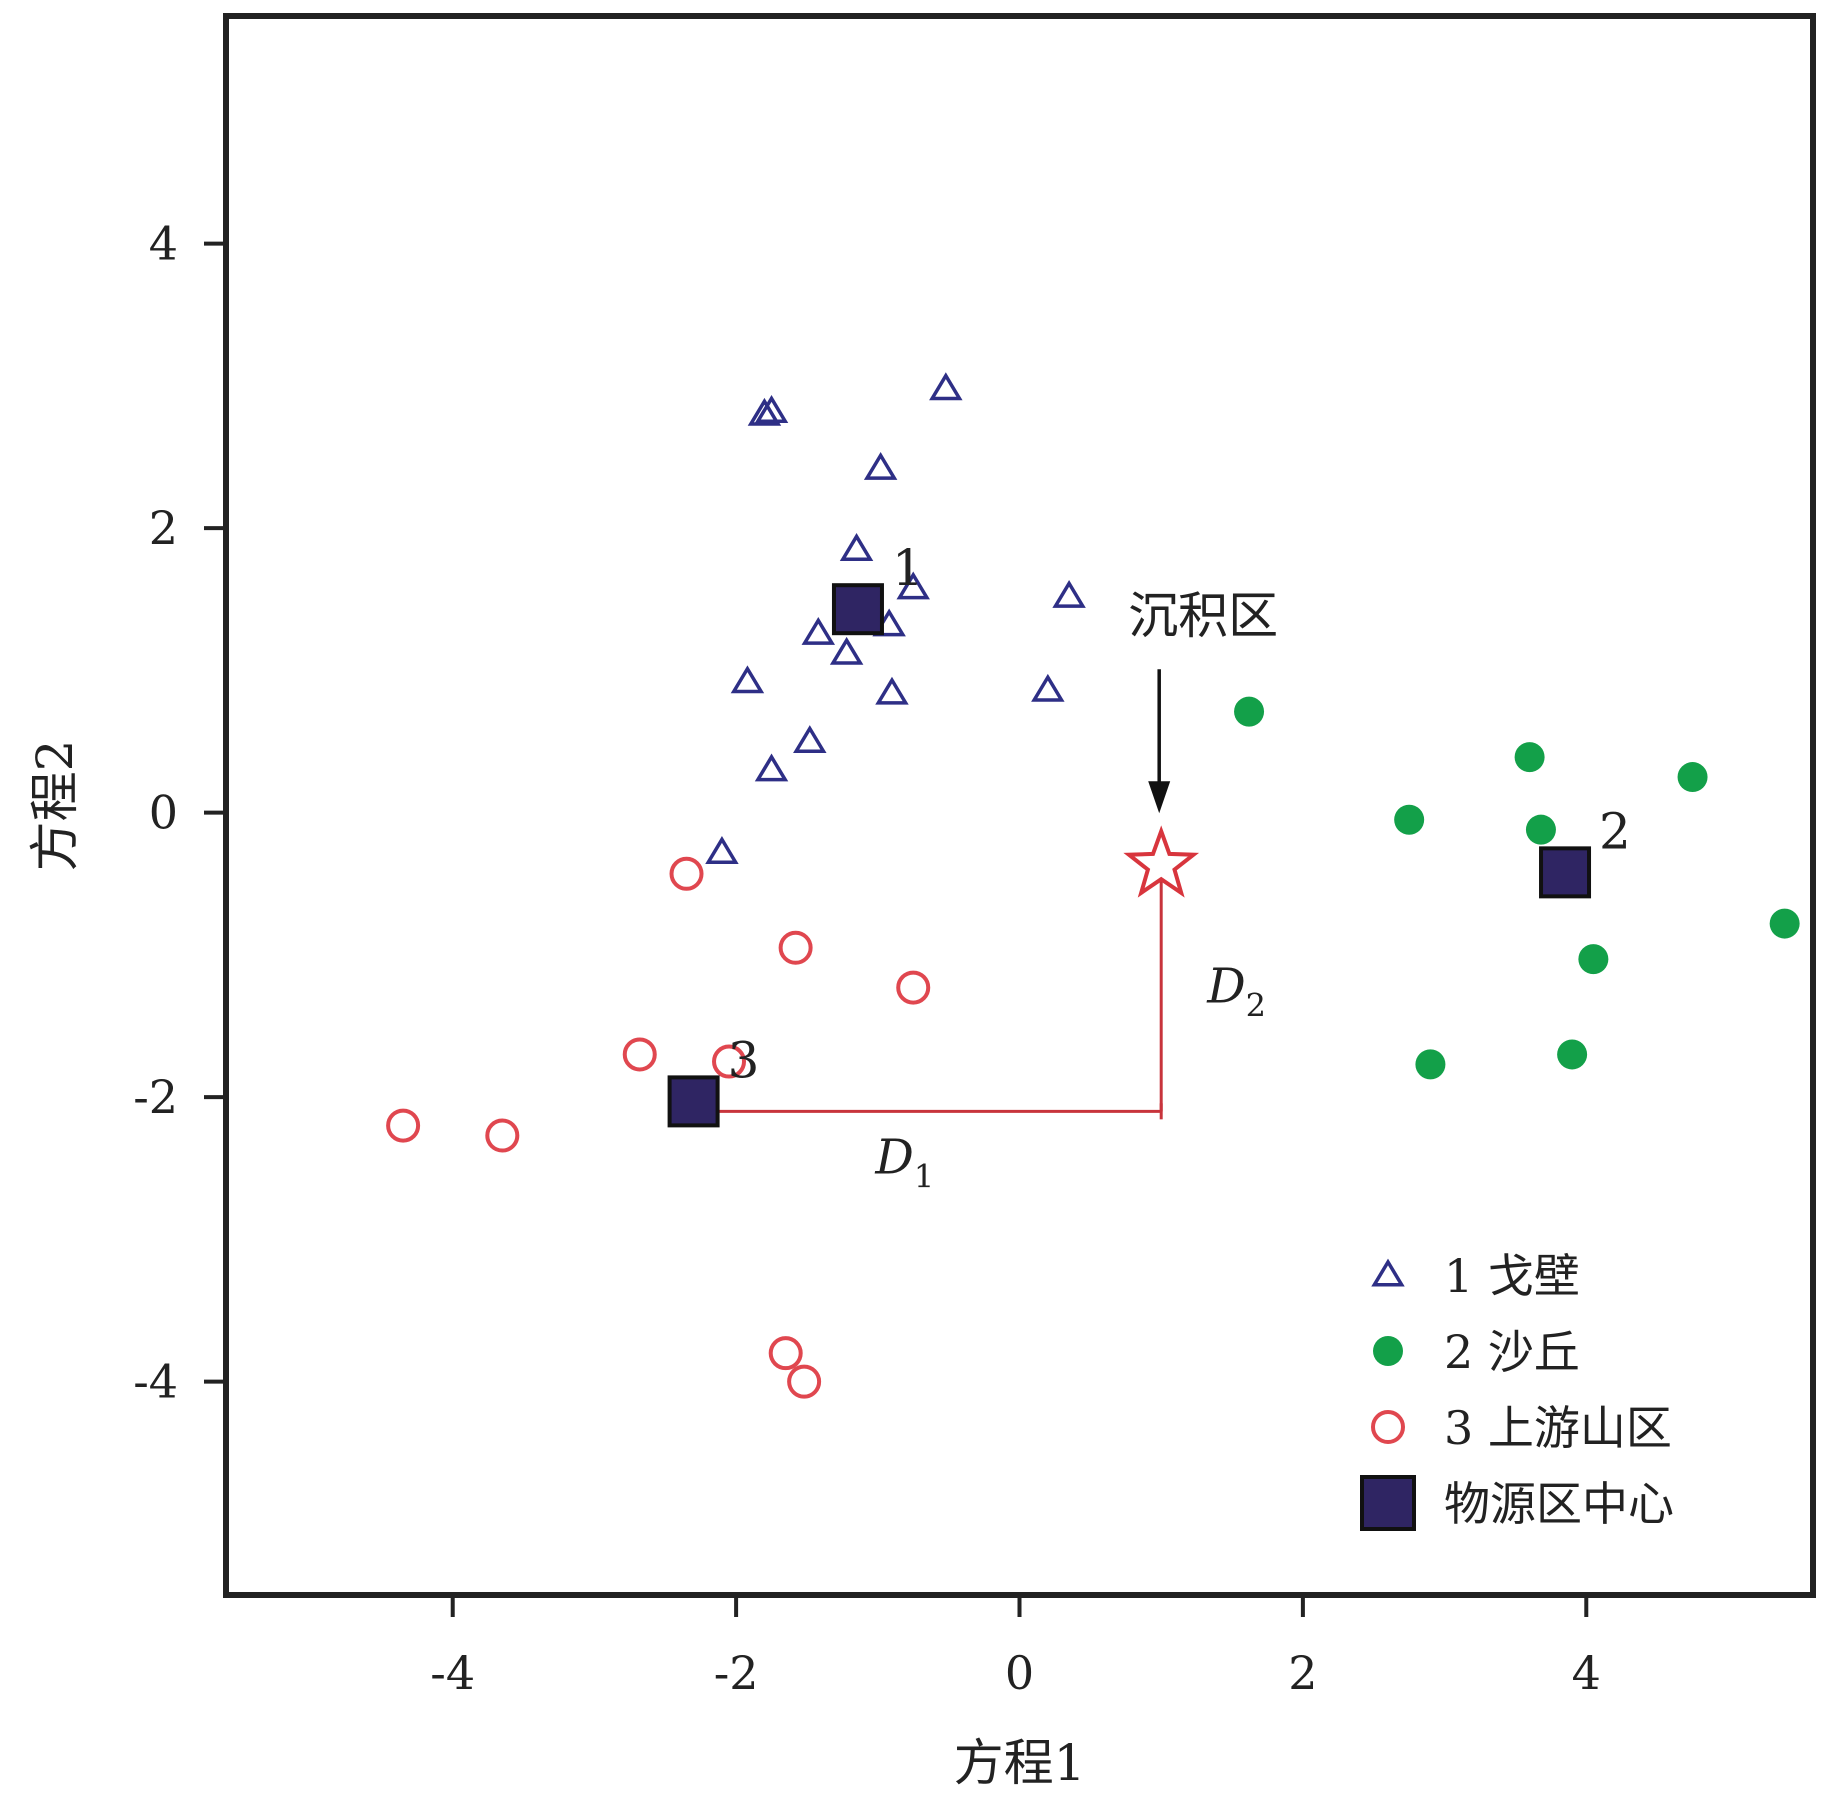 The width and height of the screenshot is (1836, 1800). What do you see at coordinates (908, 568) in the screenshot?
I see `source-center-label: 1` at bounding box center [908, 568].